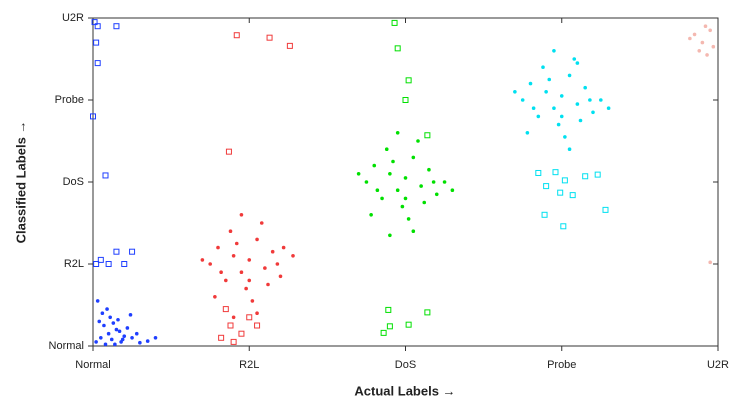 This screenshot has height=403, width=735. I want to click on x-tick-label: R2L, so click(249, 365).